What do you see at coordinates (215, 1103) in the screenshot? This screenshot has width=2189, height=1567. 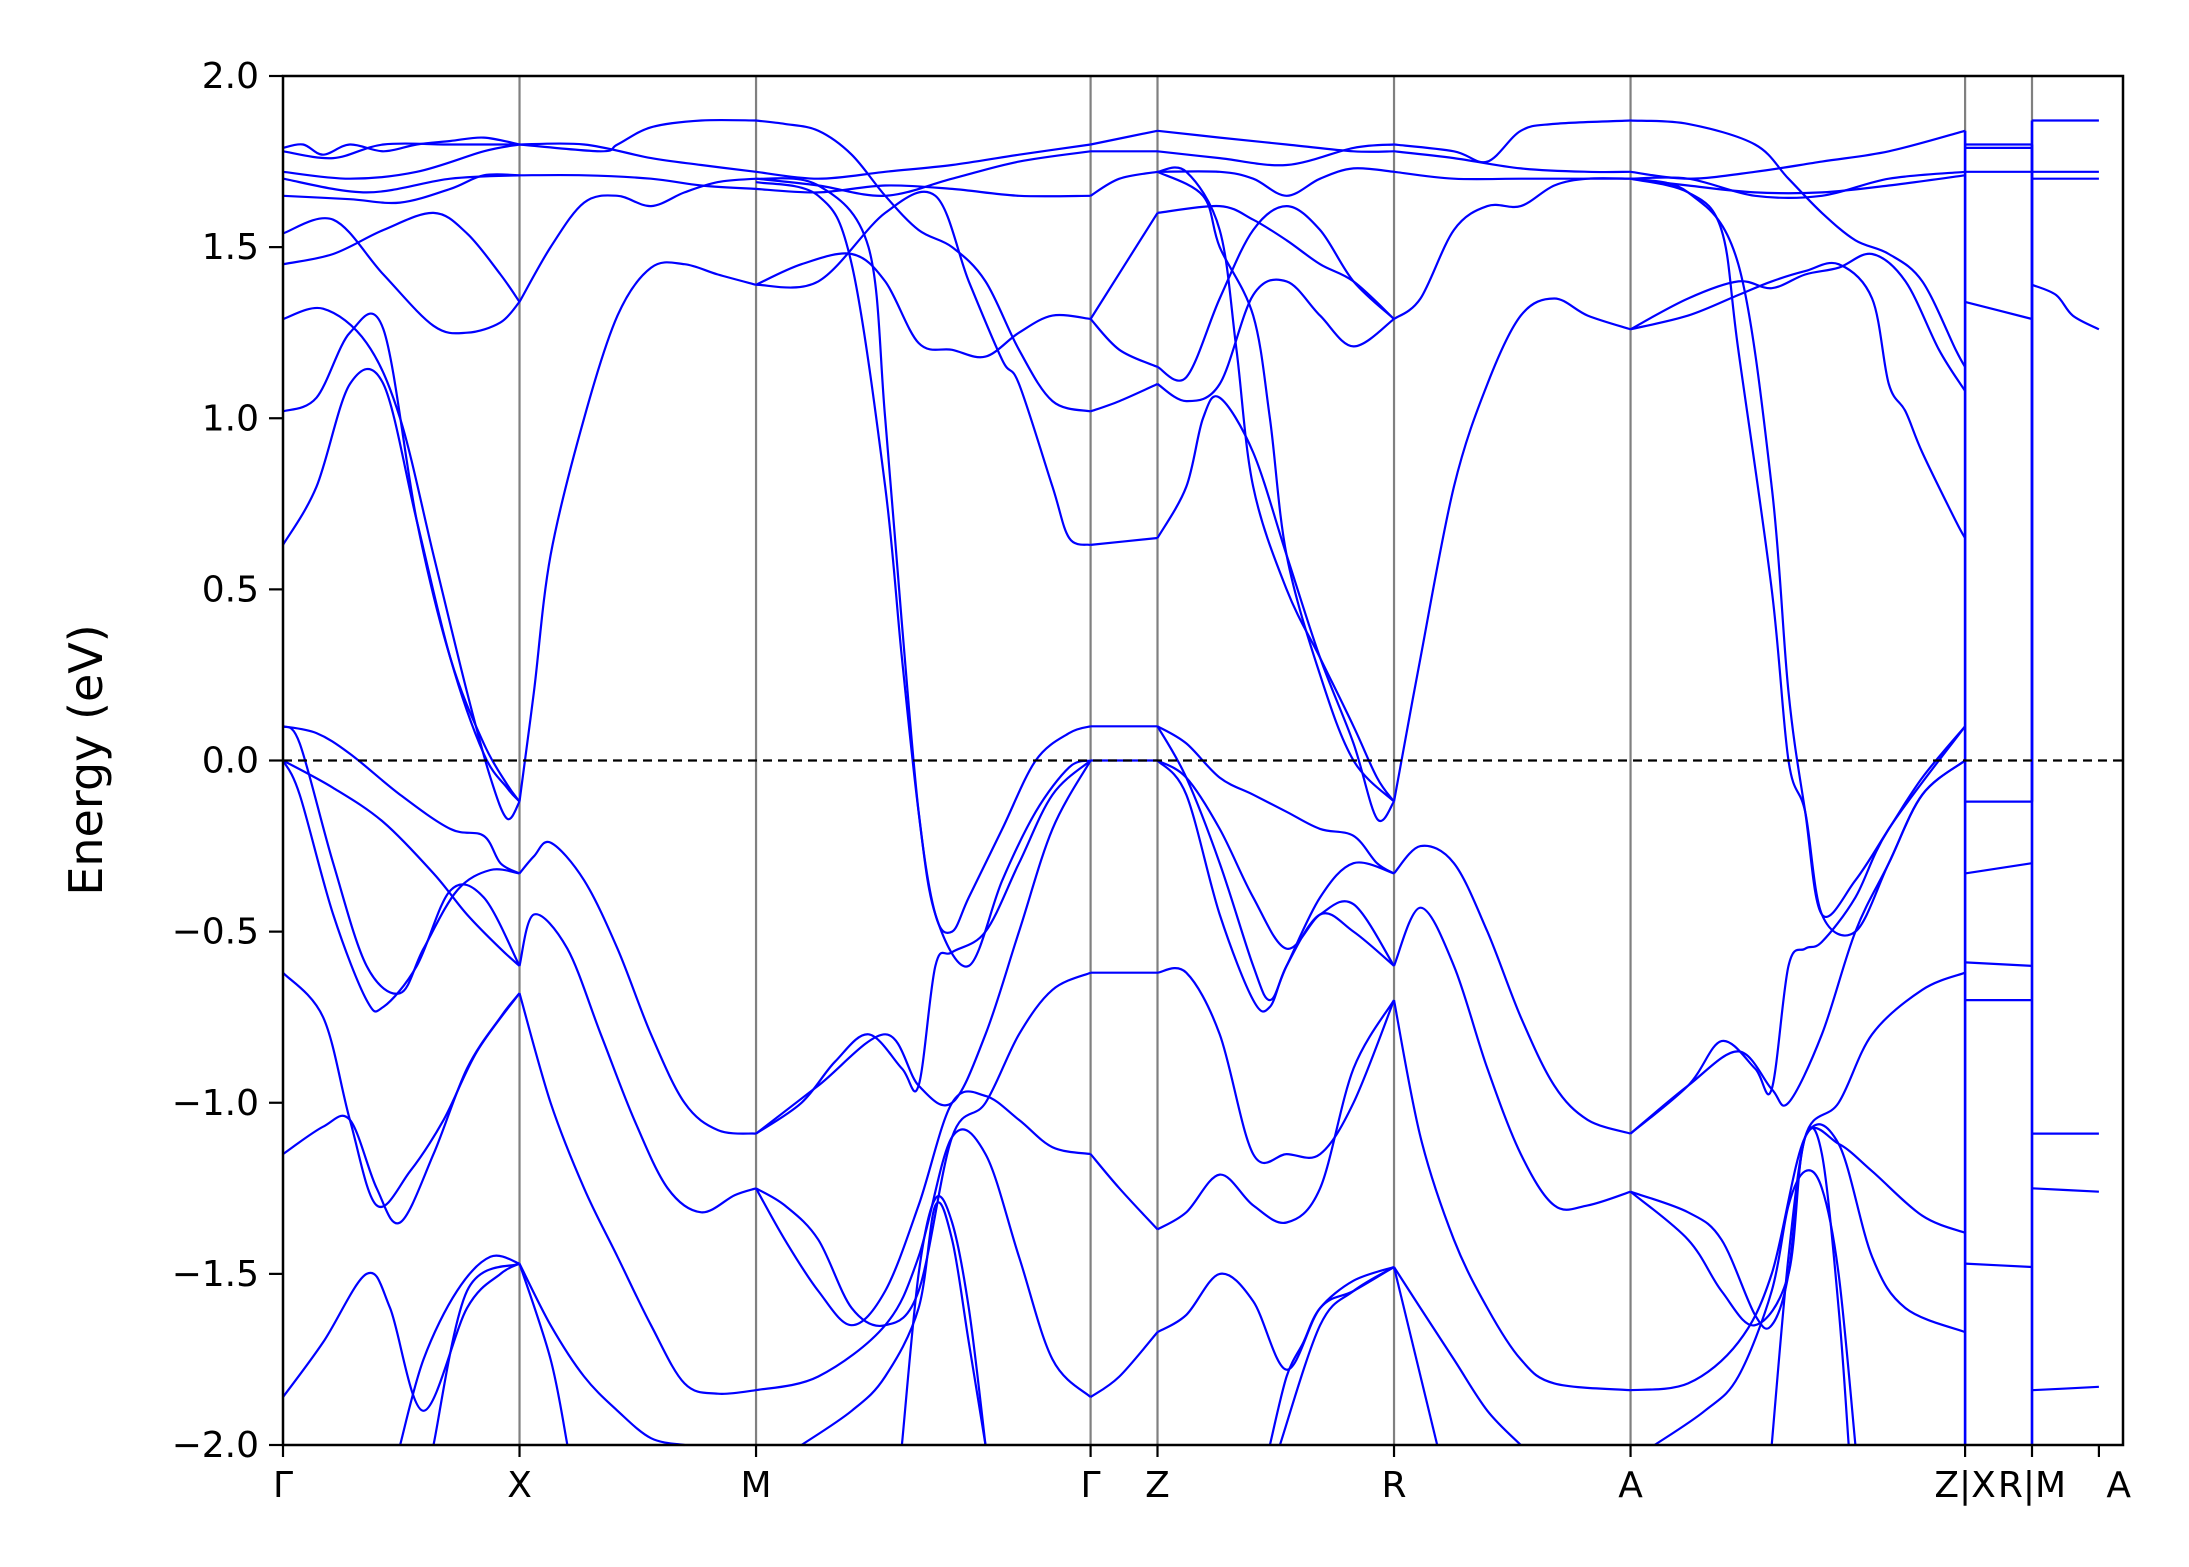 I see `y-tick-label: −1.0` at bounding box center [215, 1103].